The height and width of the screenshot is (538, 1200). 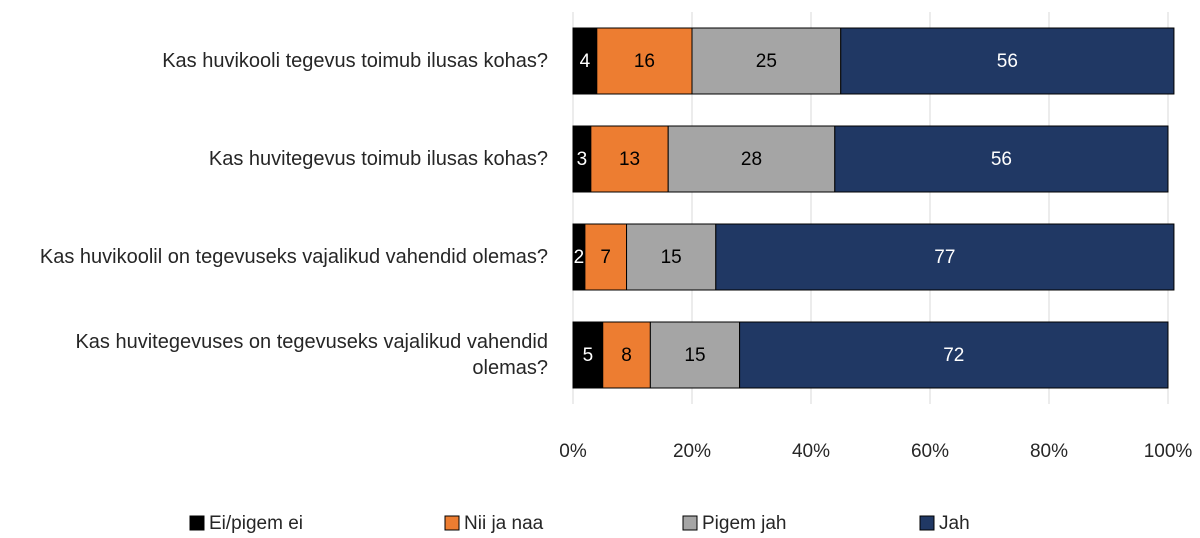 What do you see at coordinates (573, 451) in the screenshot?
I see `x-tick-label: 0%` at bounding box center [573, 451].